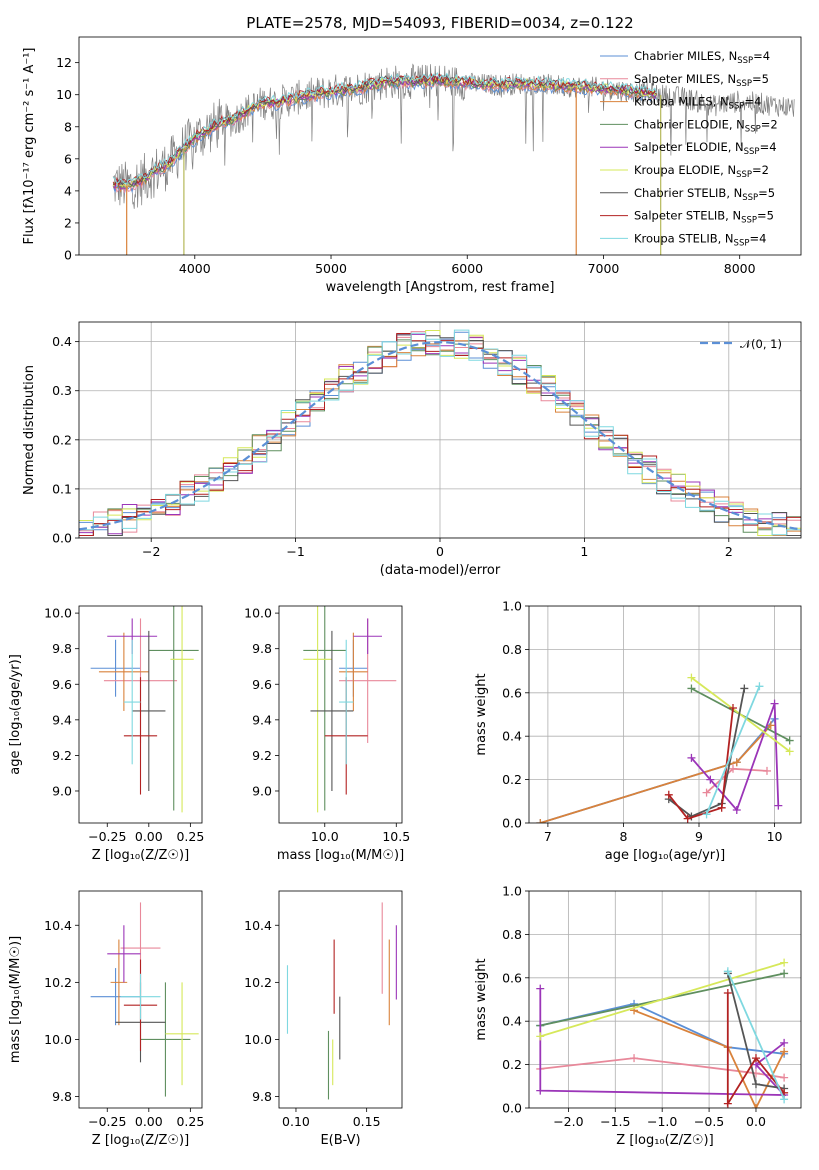 The image size is (819, 1170). I want to click on y-tick-label: 0.6, so click(512, 692).